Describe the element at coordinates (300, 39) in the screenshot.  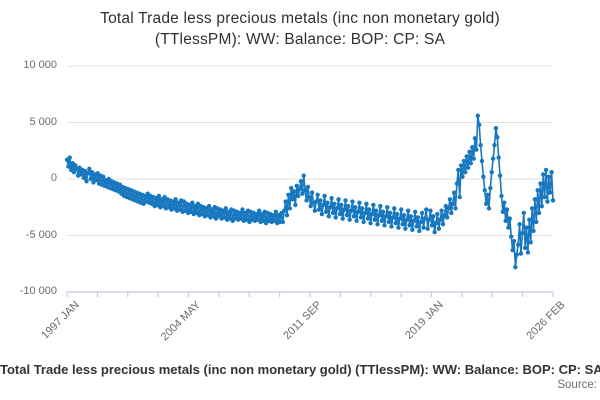
I see `chart-title-line2: (TTlessPM): WW: Balance: BOP: CP: SA` at that location.